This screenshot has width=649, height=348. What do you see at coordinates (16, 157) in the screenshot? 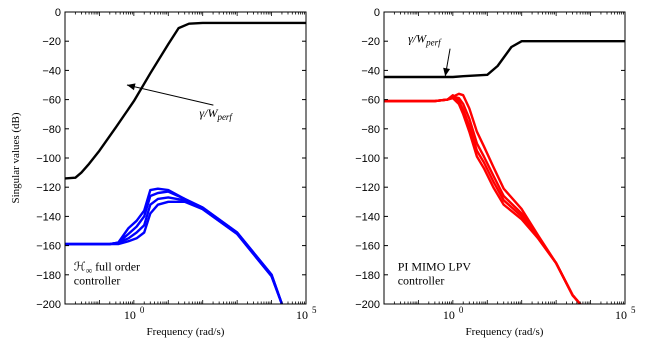
I see `y-axis-label: Singular values (dB)` at bounding box center [16, 157].